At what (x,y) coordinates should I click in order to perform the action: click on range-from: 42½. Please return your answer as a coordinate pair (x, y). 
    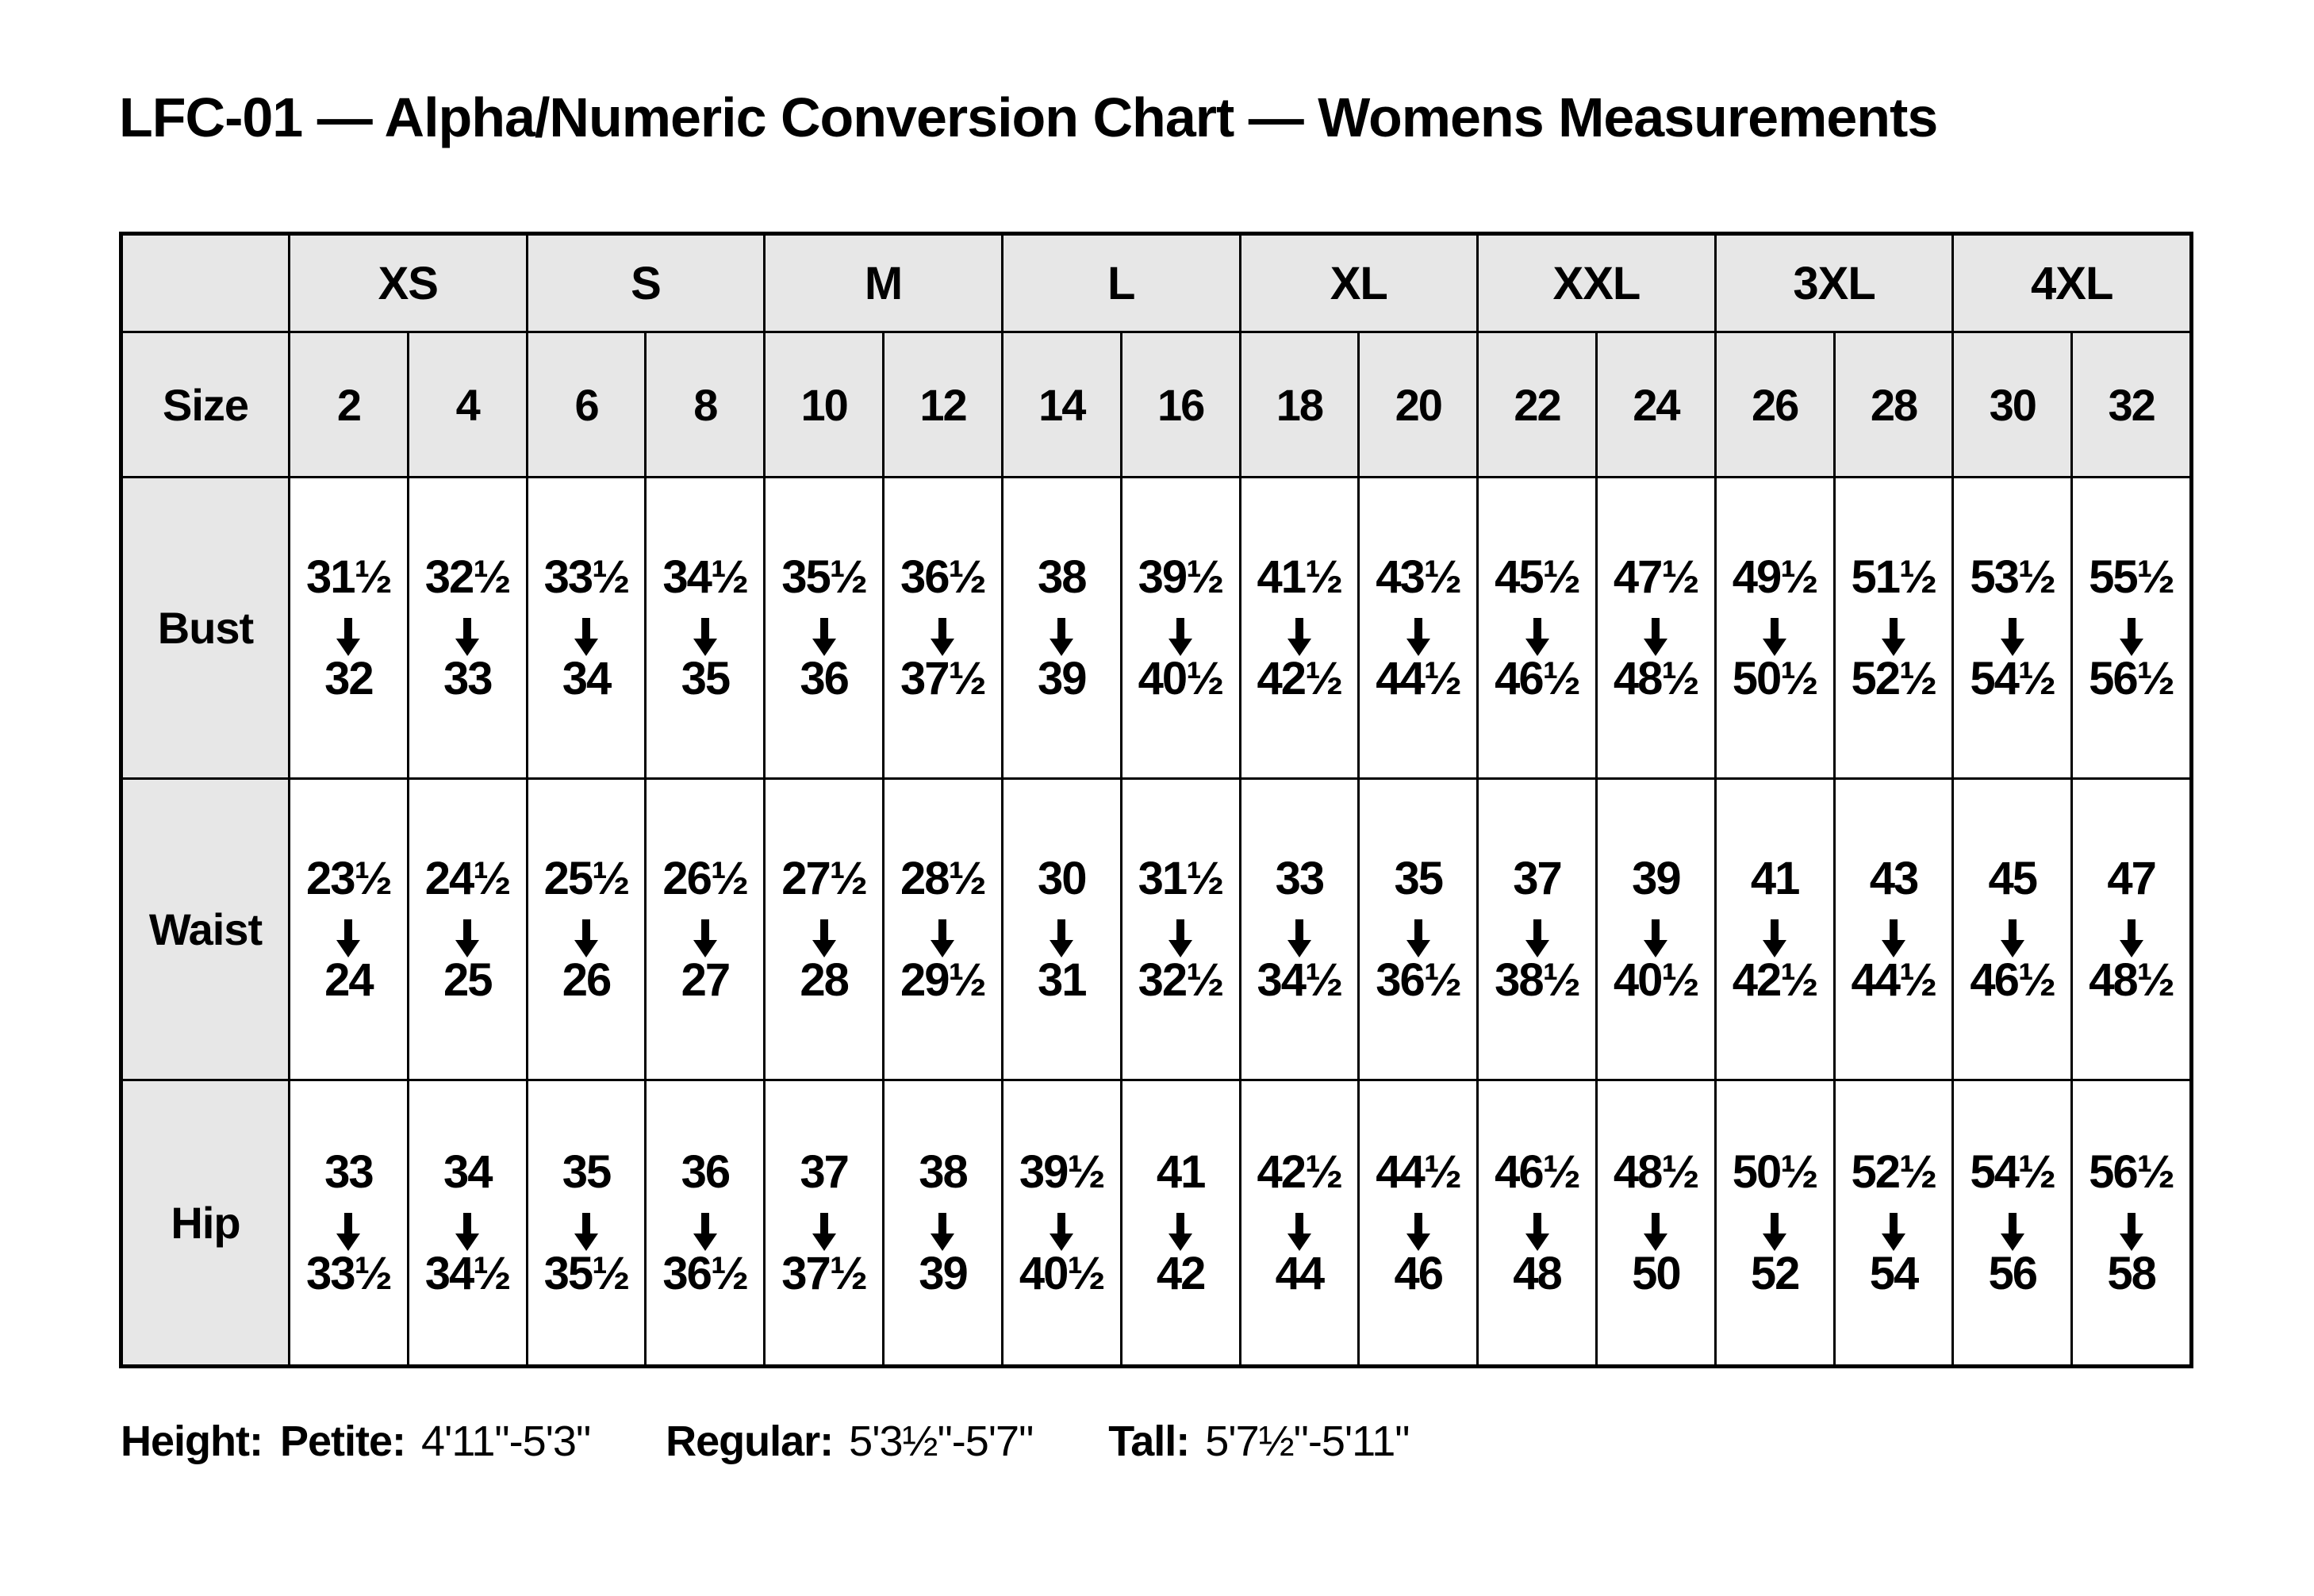
    Looking at the image, I should click on (1300, 1171).